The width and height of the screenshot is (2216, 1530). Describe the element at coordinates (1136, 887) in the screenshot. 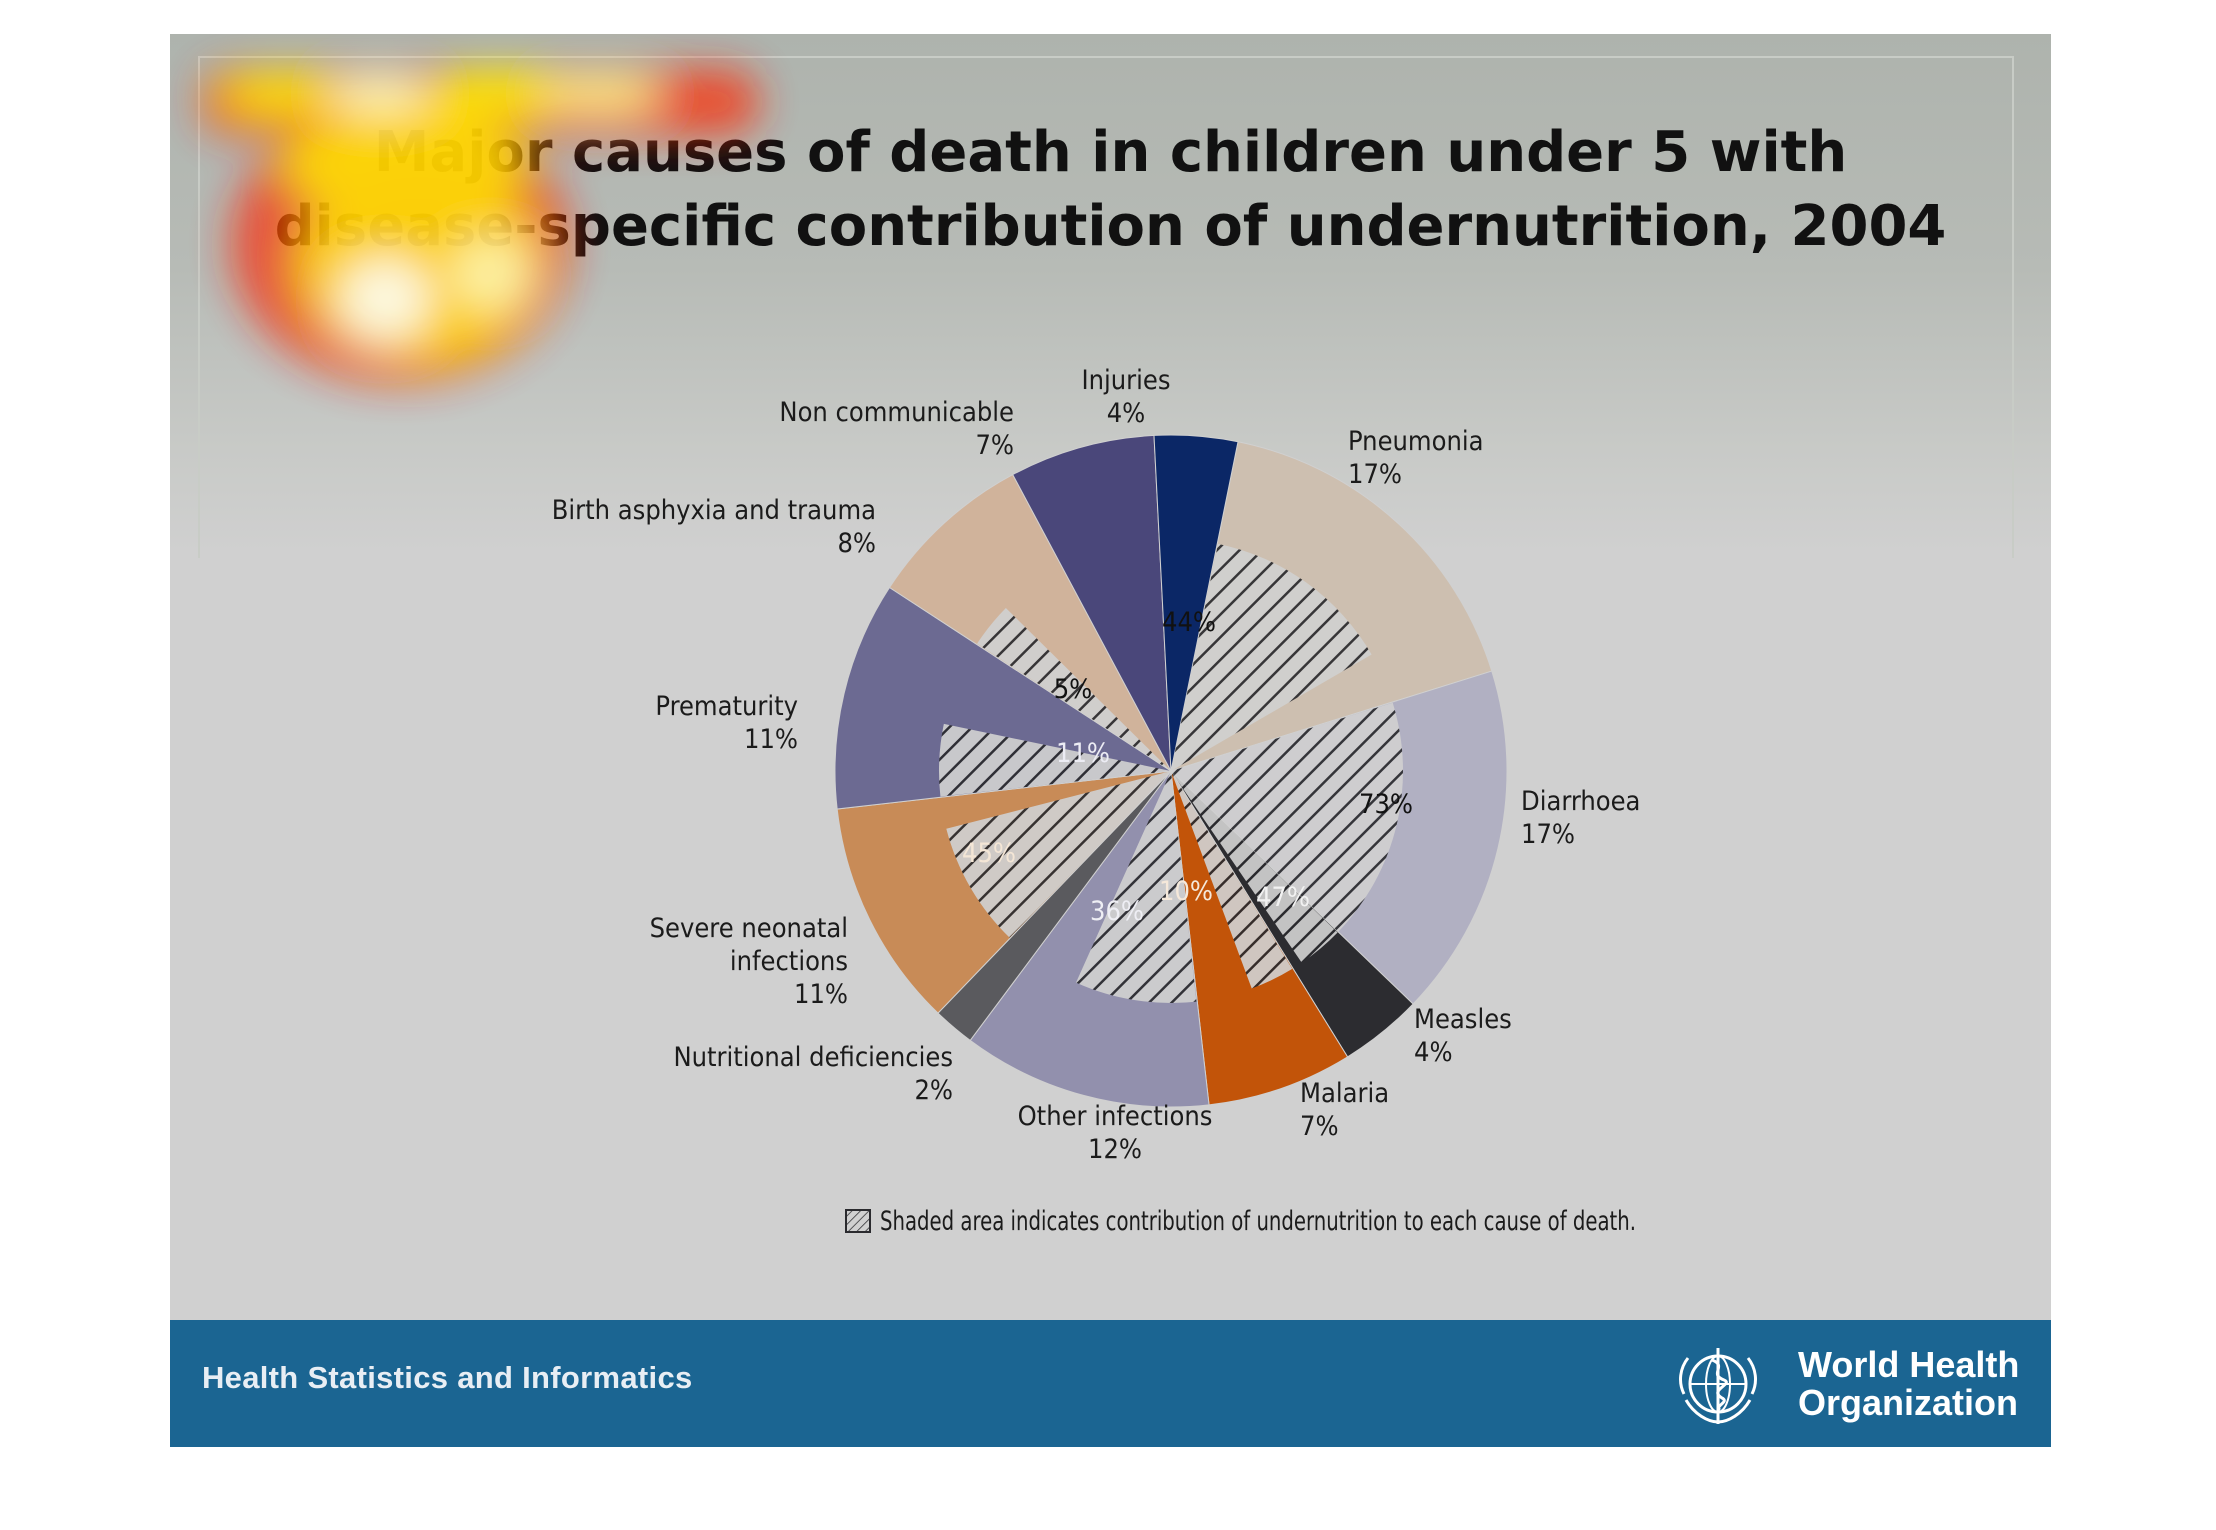

I see `shade-other-infections` at that location.